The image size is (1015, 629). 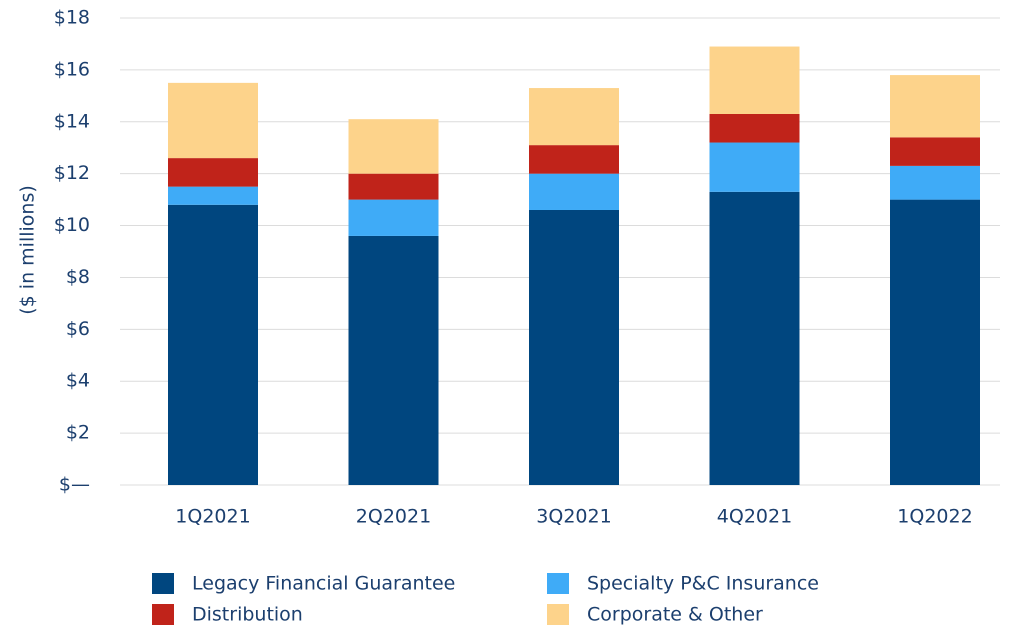 I want to click on y-tick-label: $18, so click(x=72, y=18).